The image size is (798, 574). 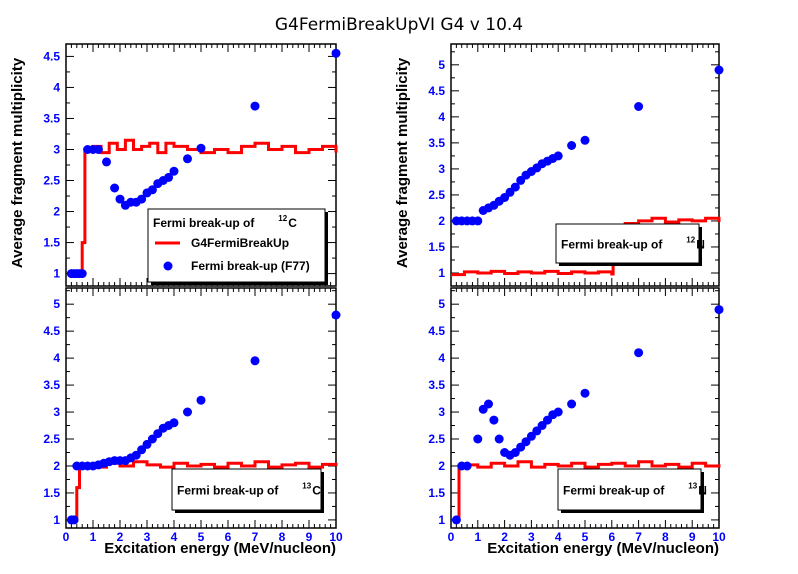 I want to click on figure-title: G4FermiBreakUpVI G4 v 10.4, so click(x=399, y=25).